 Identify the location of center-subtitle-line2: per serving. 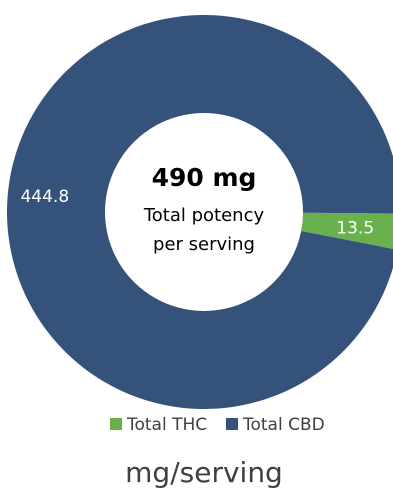
(204, 244).